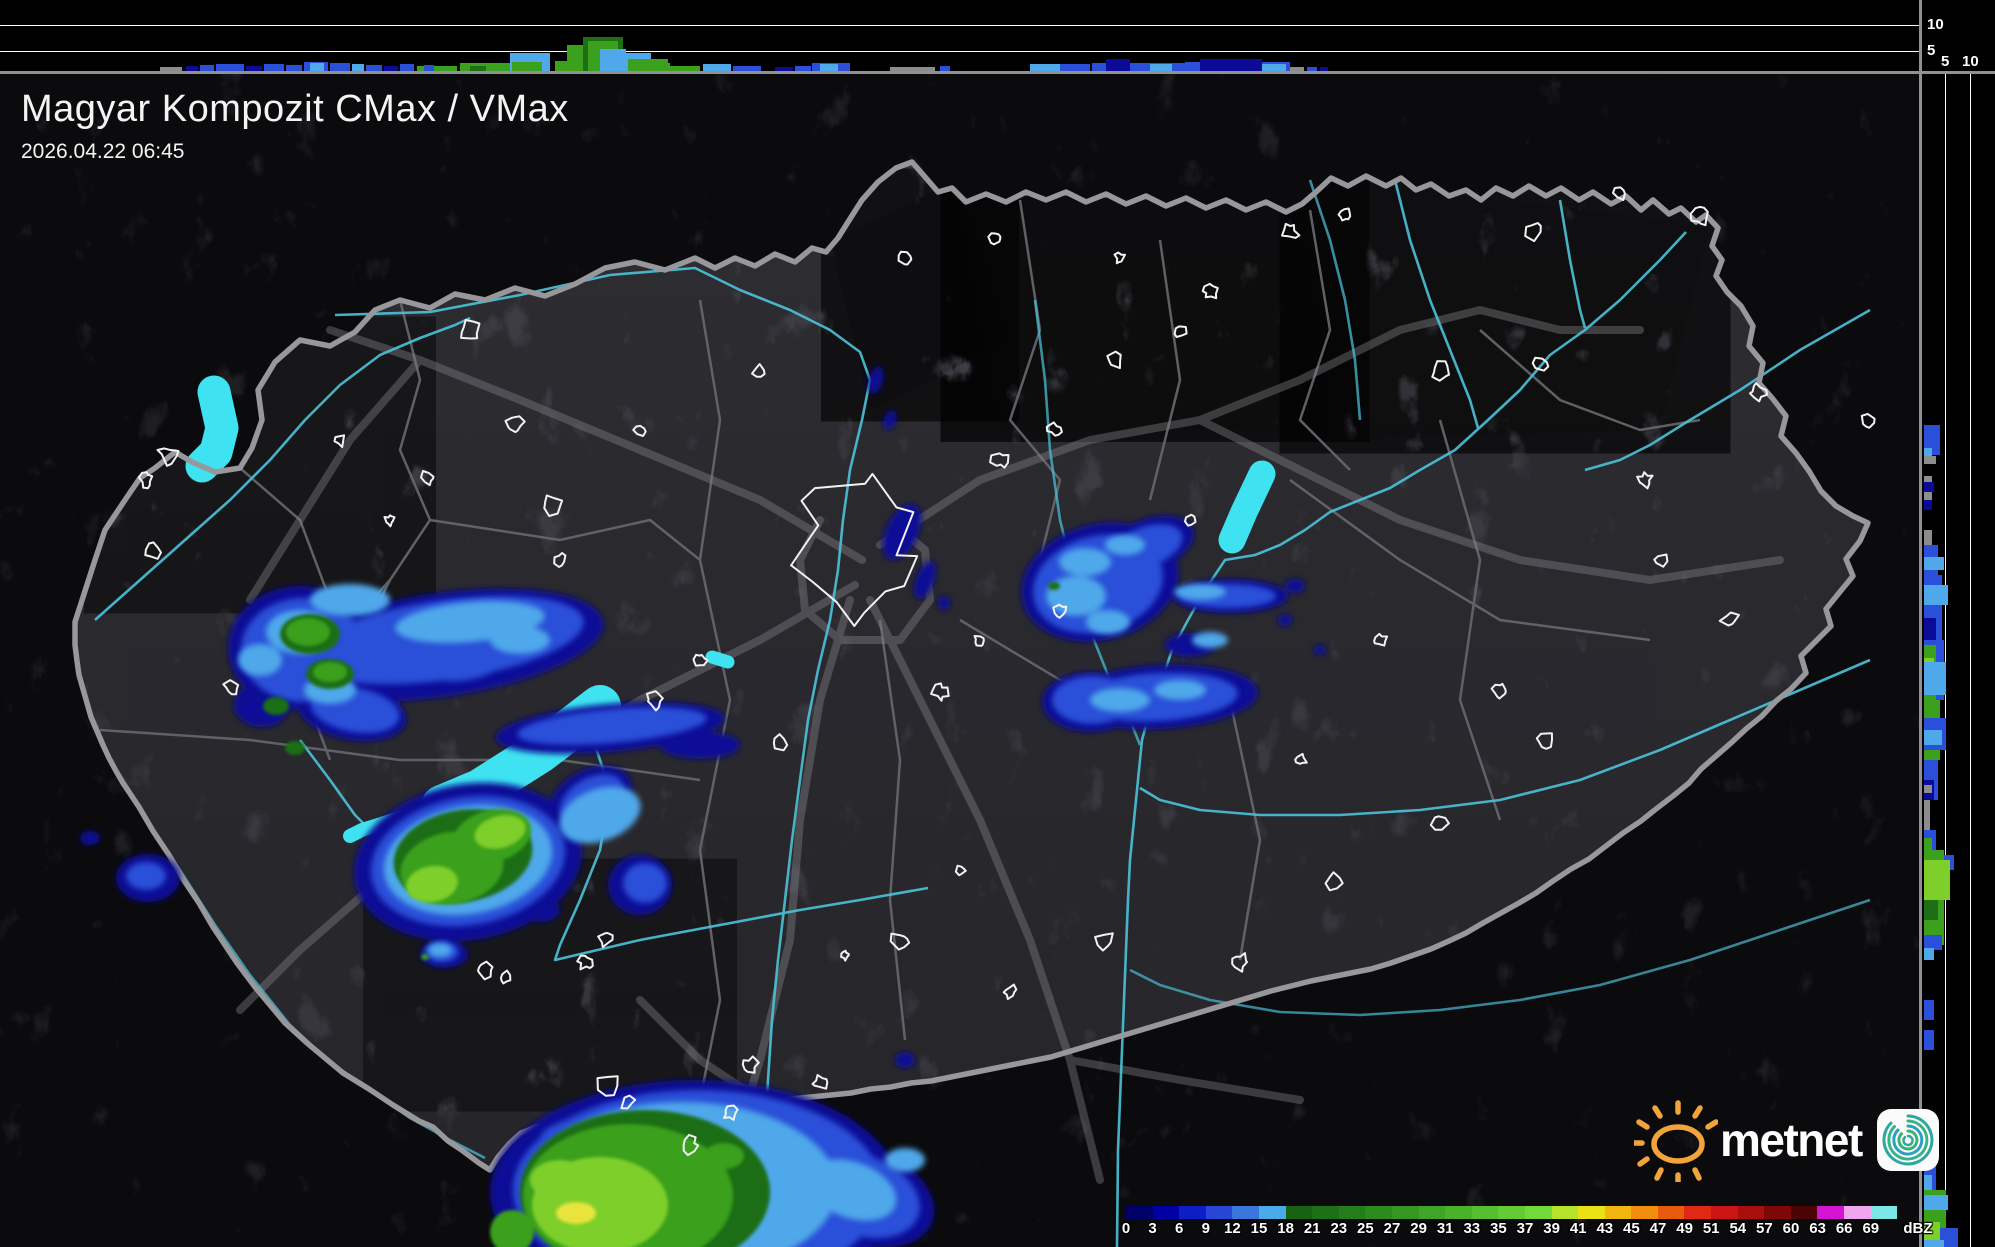 The width and height of the screenshot is (1995, 1247). What do you see at coordinates (1605, 1228) in the screenshot?
I see `legend-tick-label: 43` at bounding box center [1605, 1228].